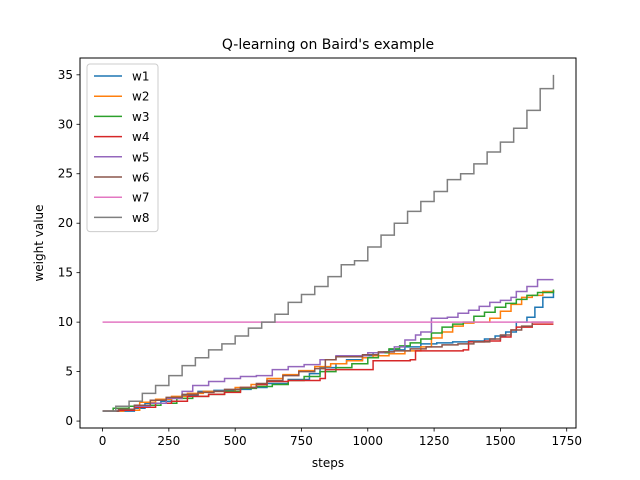  Describe the element at coordinates (328, 45) in the screenshot. I see `chart-title: Q-learning on Baird's example` at that location.